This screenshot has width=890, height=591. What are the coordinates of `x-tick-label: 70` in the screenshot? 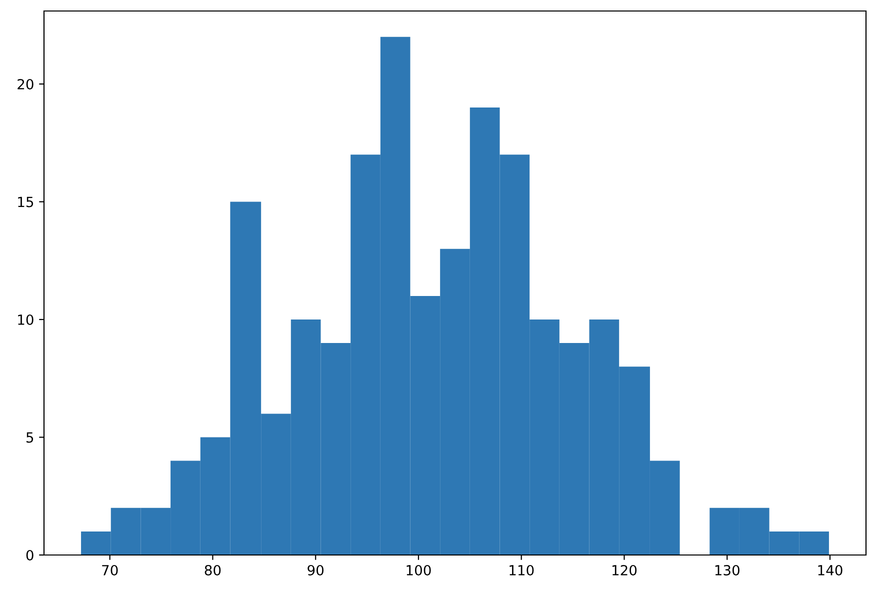 It's located at (110, 570).